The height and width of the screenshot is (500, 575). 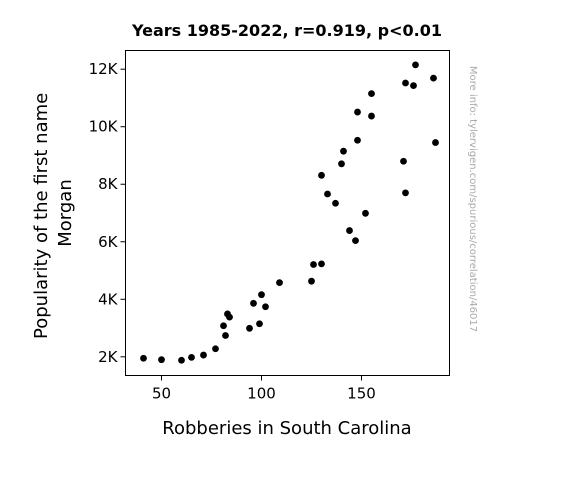 I want to click on x-tick-label: 50, so click(x=161, y=394).